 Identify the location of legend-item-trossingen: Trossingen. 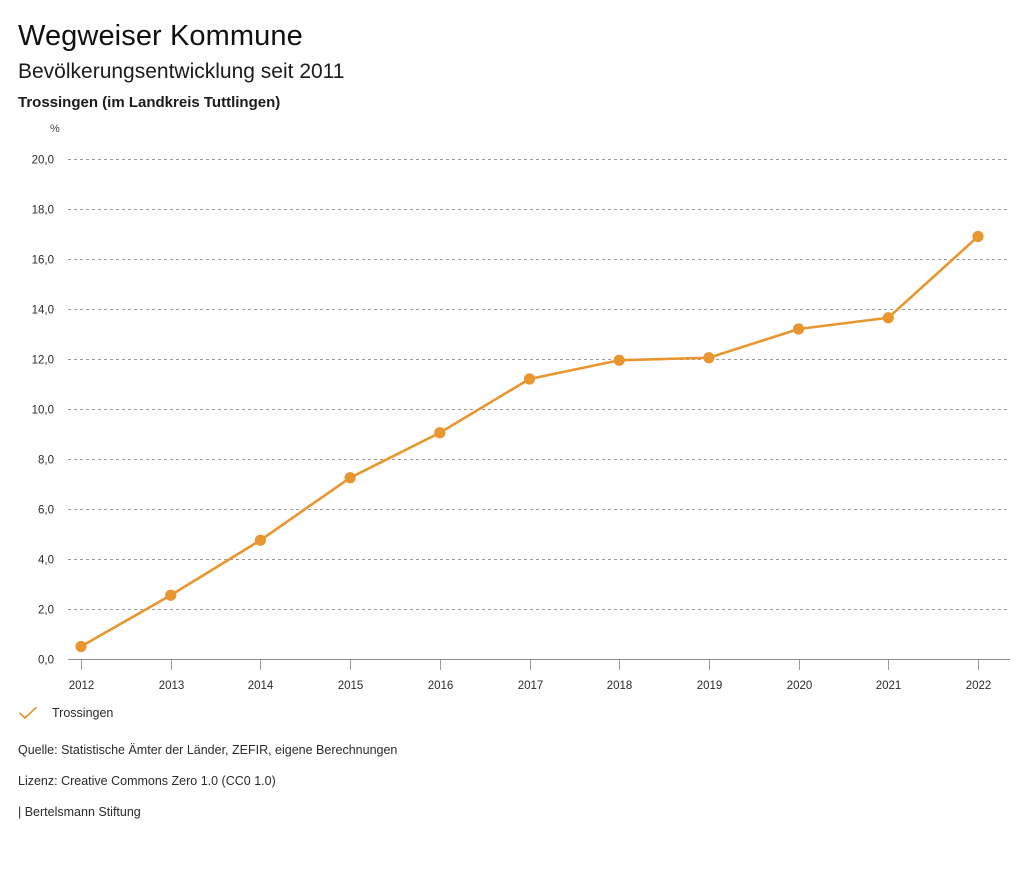
(521, 713).